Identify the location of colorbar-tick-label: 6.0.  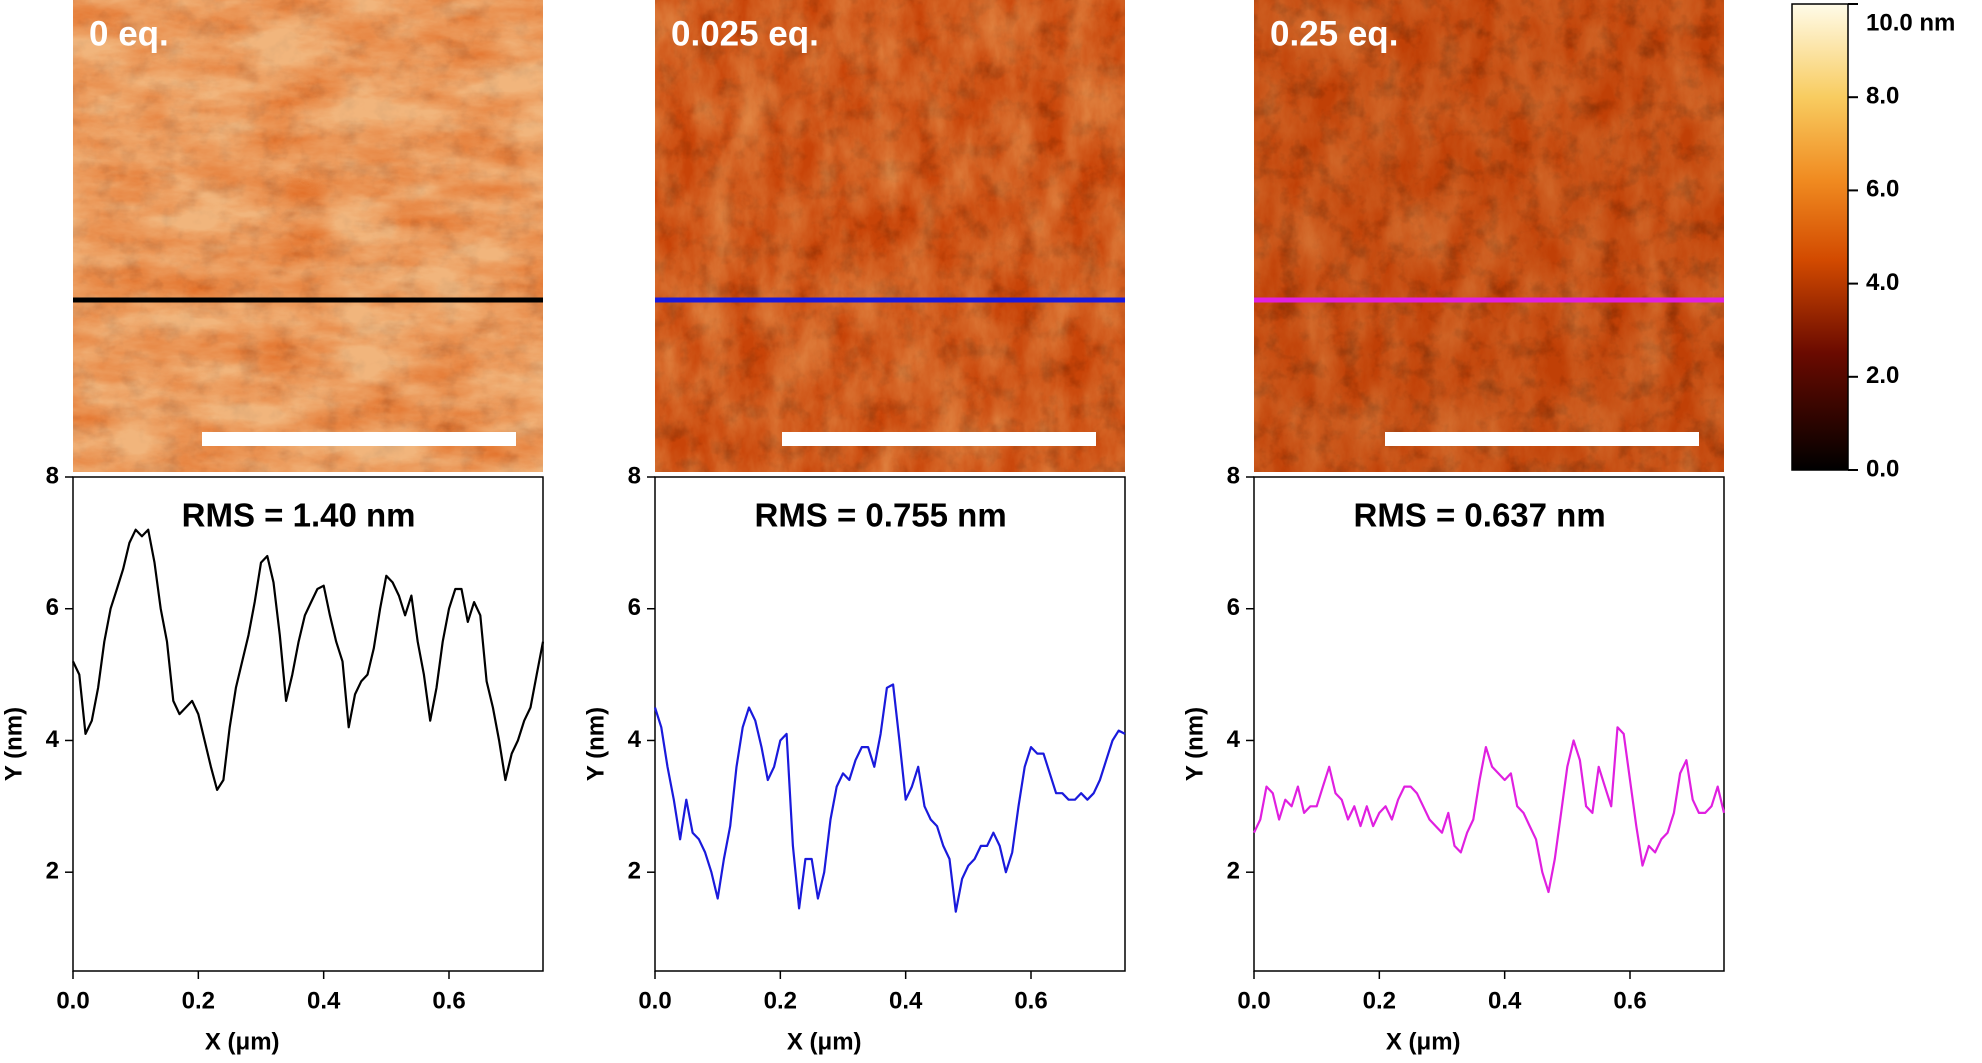
(1882, 189).